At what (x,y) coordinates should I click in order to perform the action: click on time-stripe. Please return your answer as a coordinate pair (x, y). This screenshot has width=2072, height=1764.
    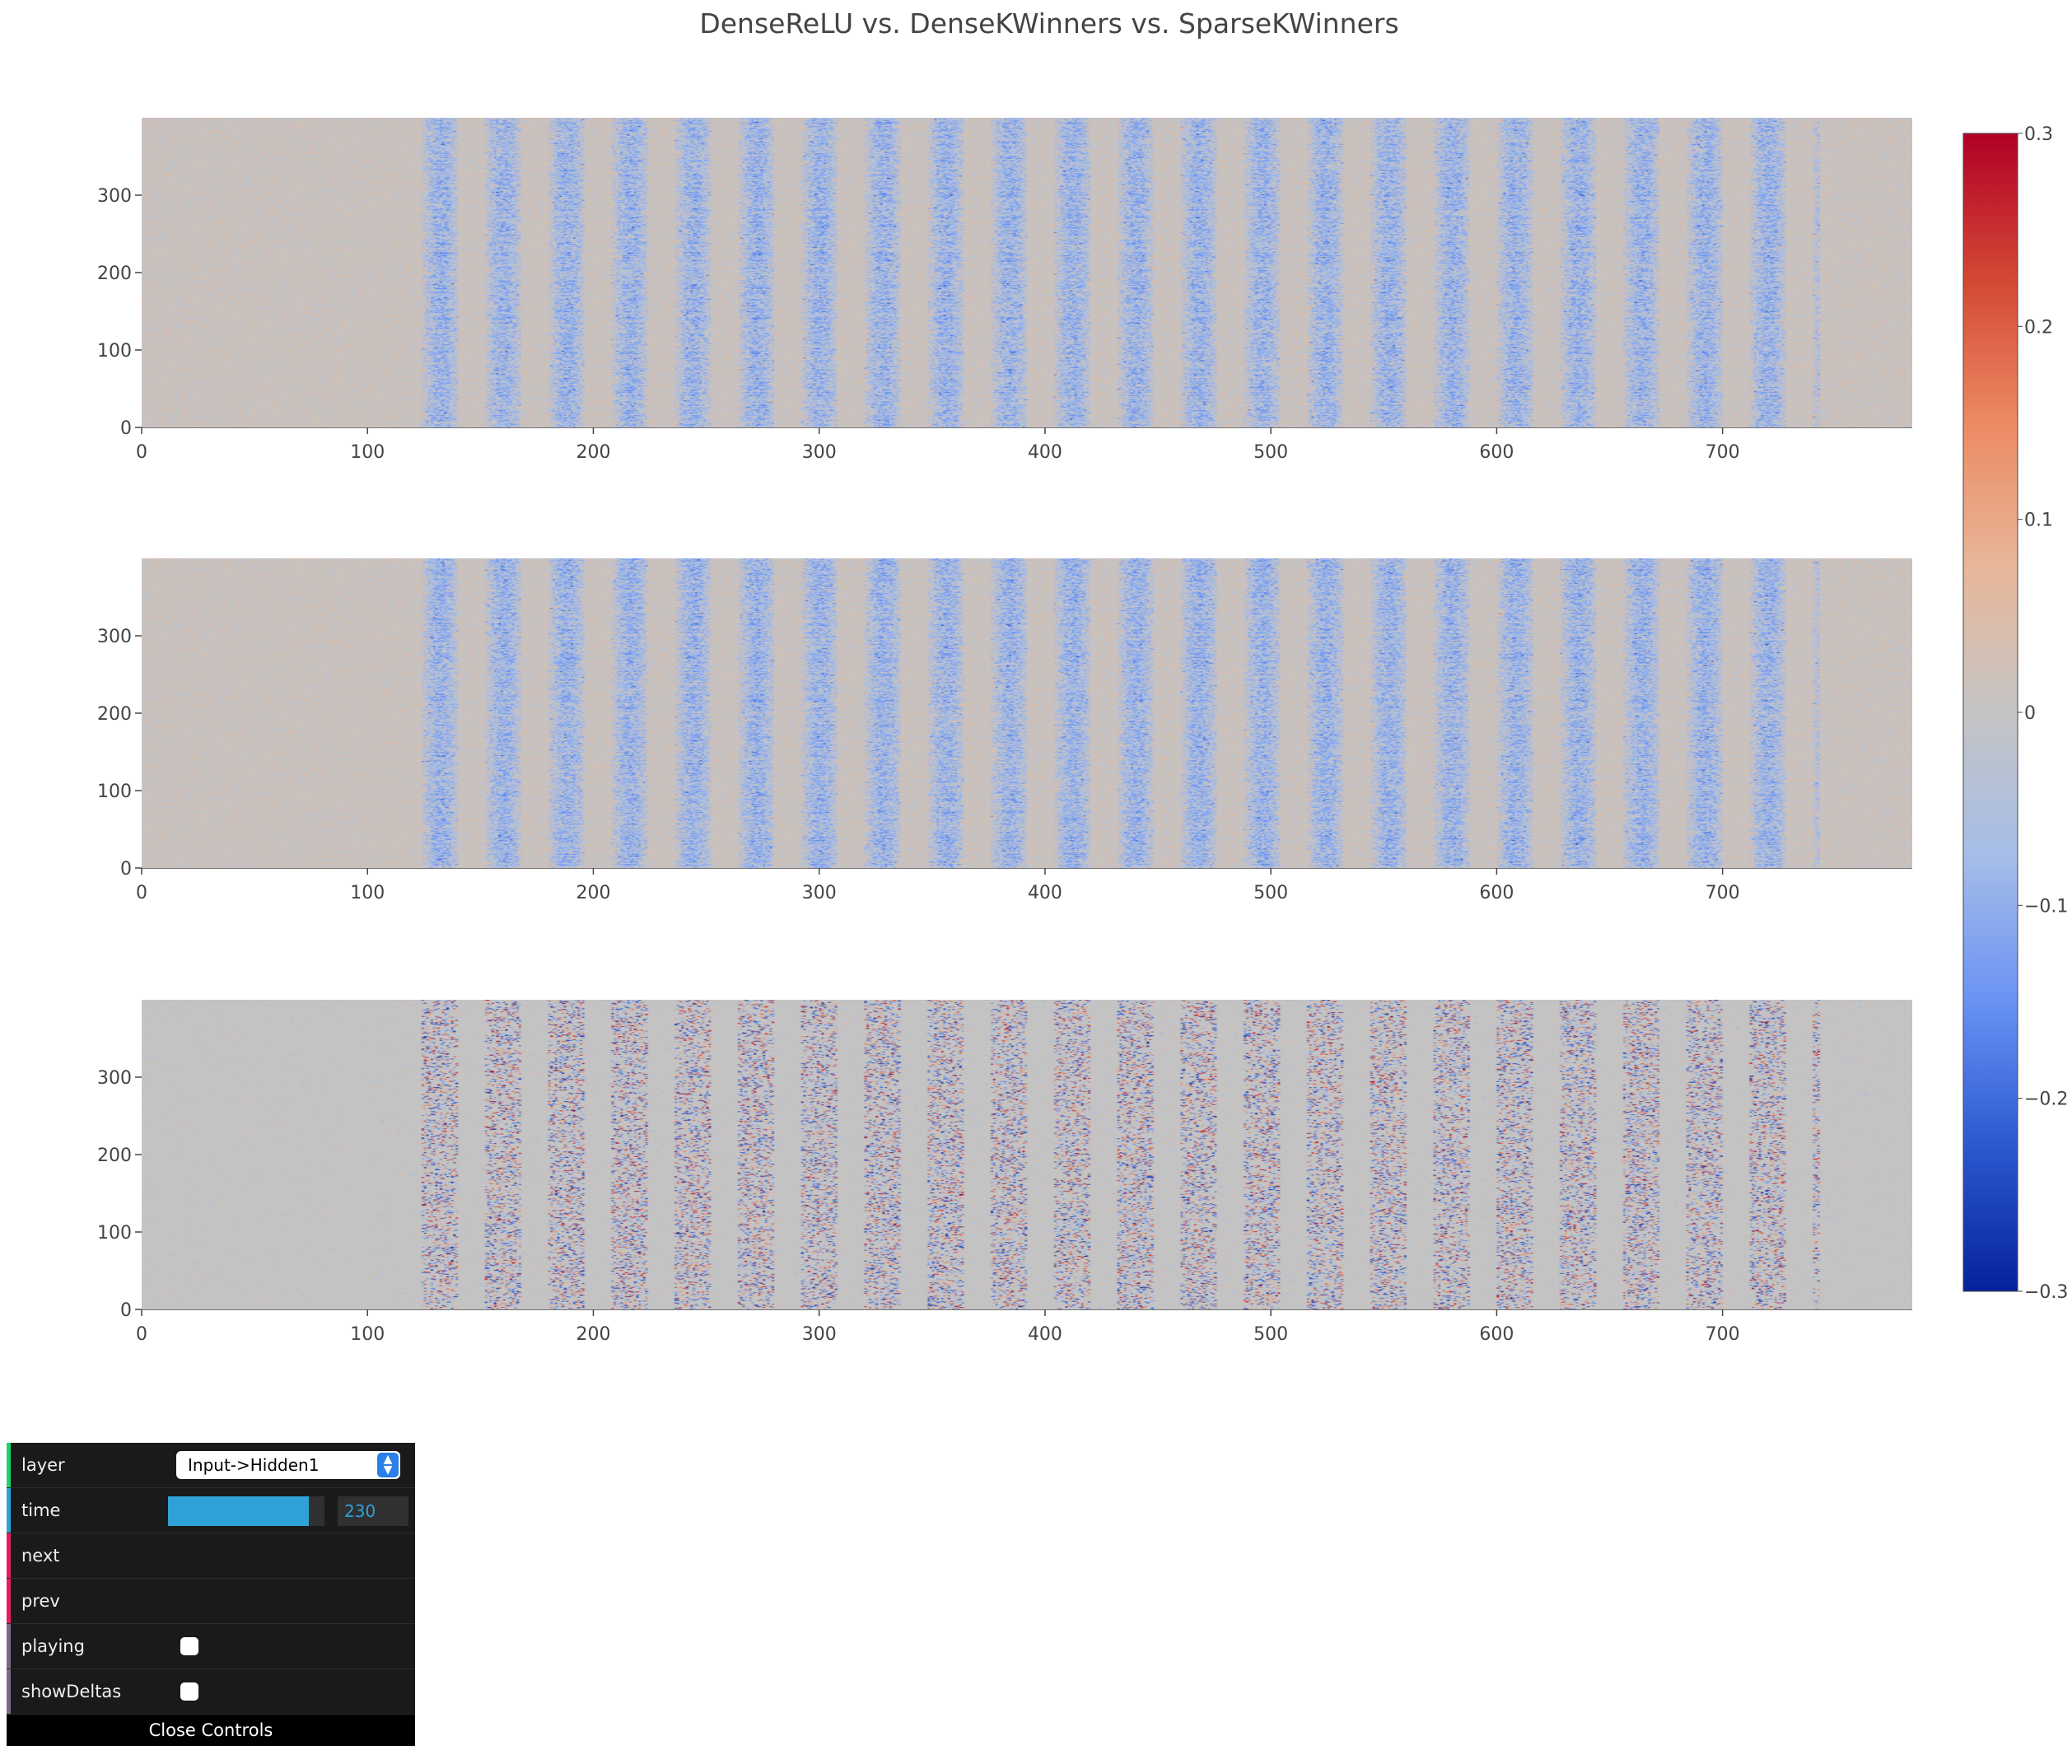
    Looking at the image, I should click on (9, 1510).